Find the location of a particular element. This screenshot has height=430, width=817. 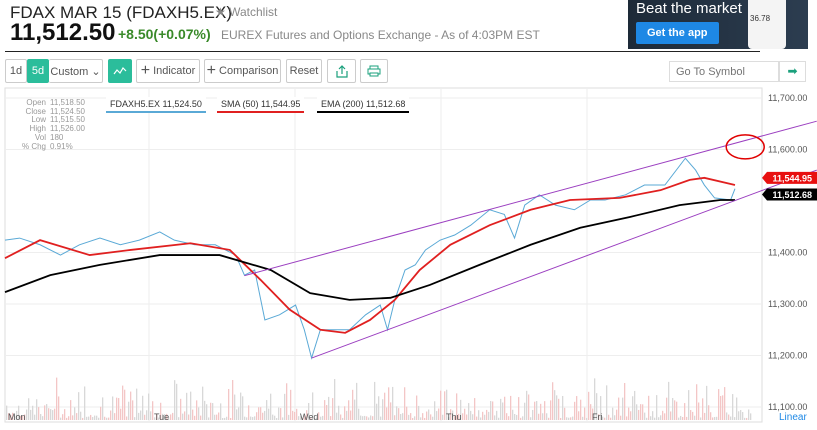

line-chart-icon is located at coordinates (120, 71).